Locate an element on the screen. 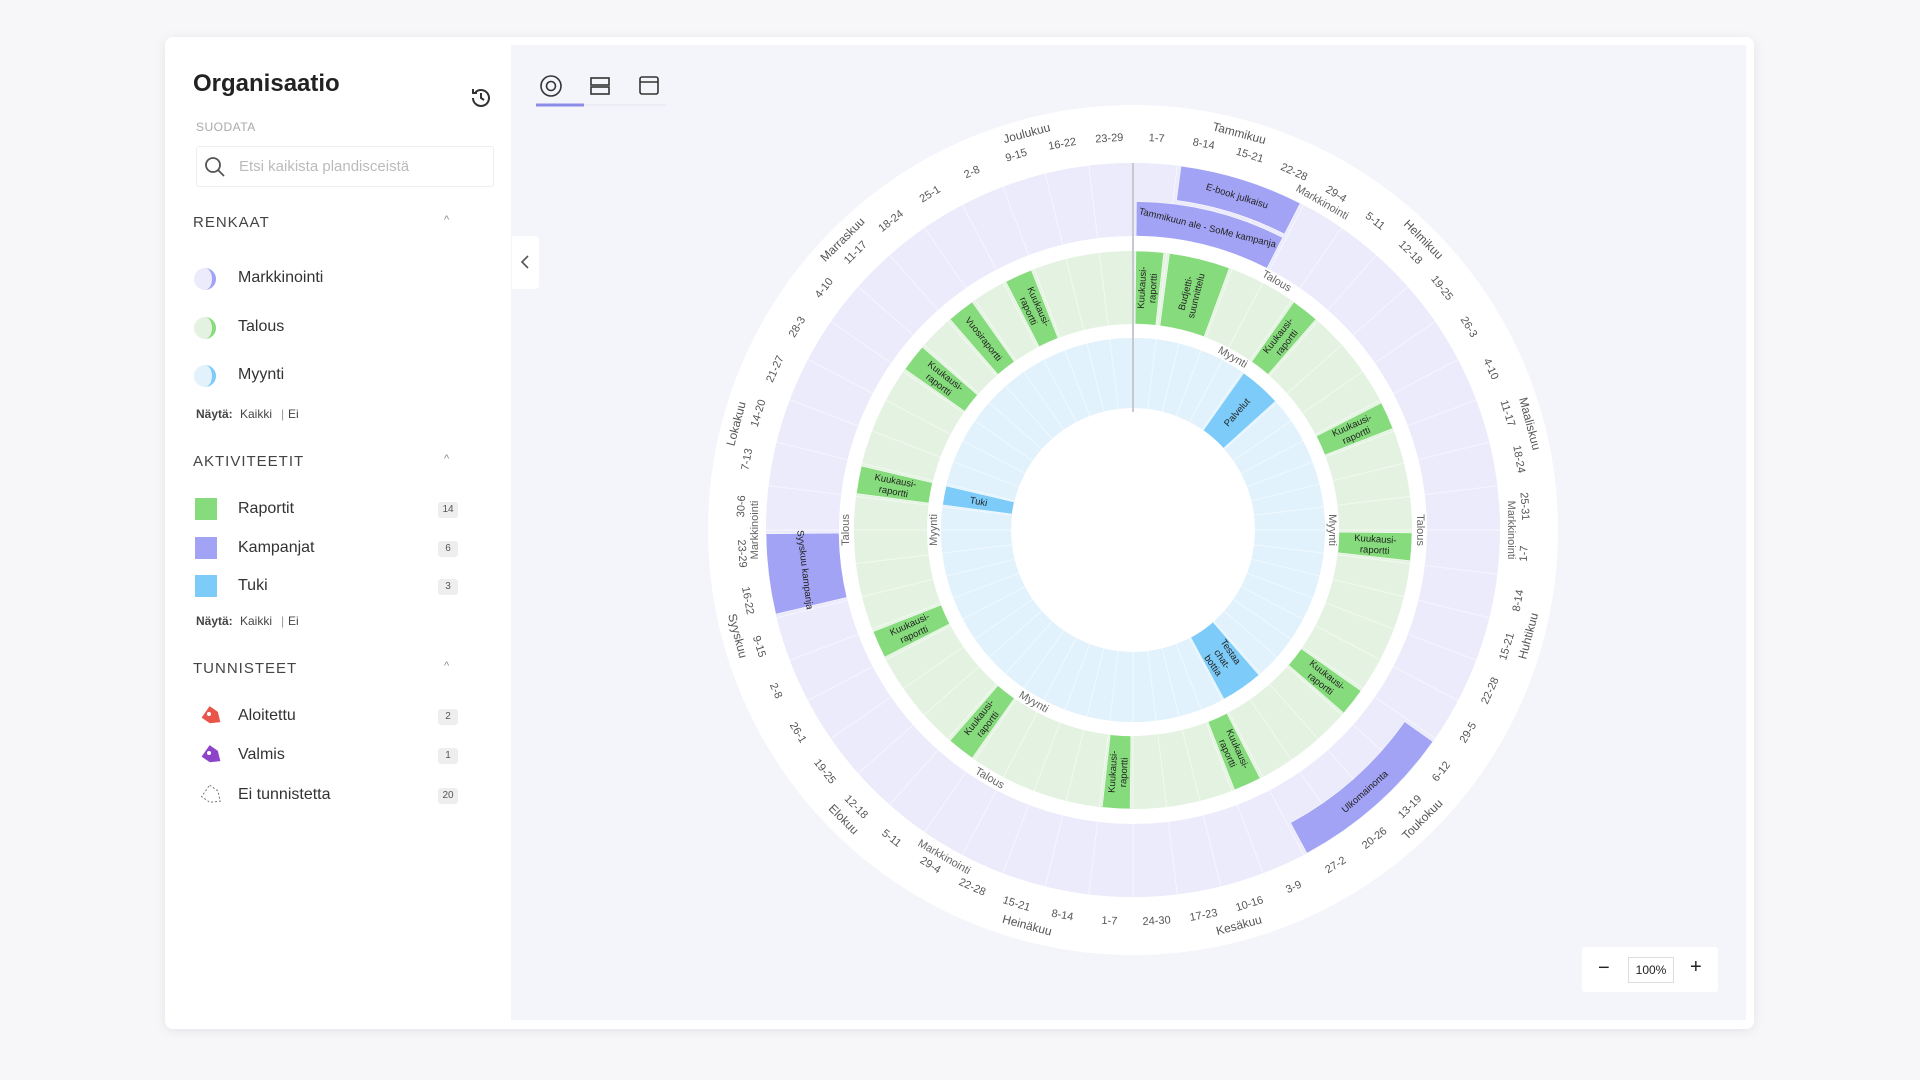 This screenshot has width=1920, height=1080. zoom-control: − 100% + is located at coordinates (1650, 969).